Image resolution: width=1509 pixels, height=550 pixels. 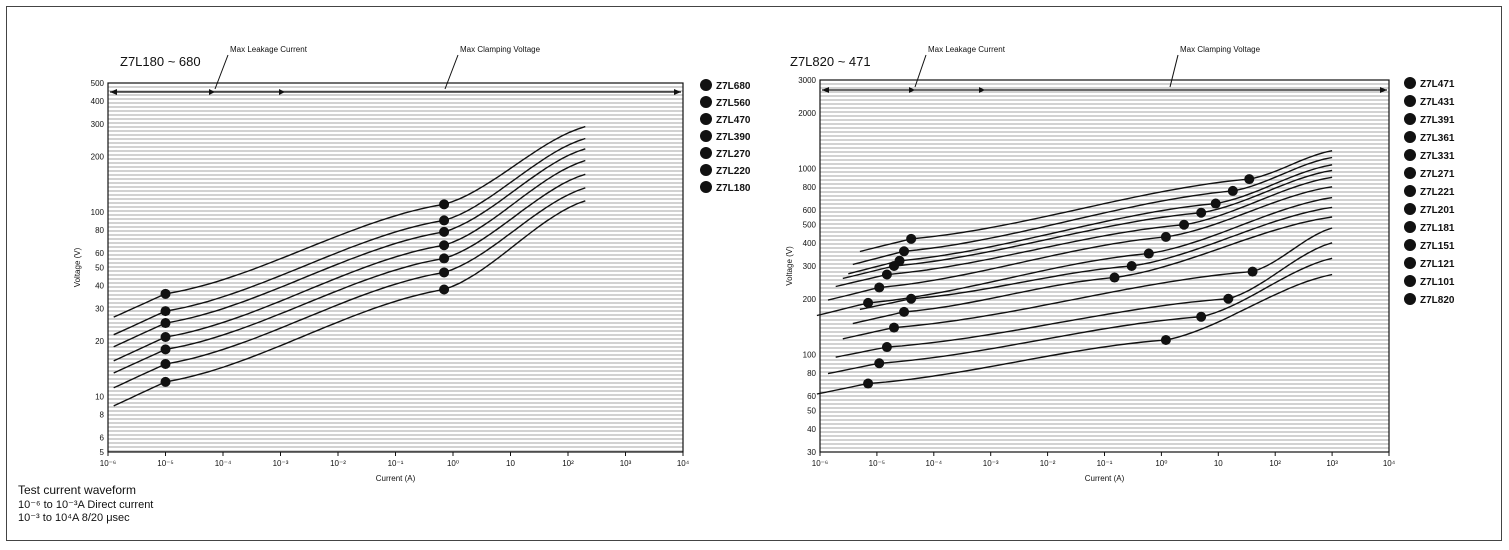 I want to click on x-tick-label: 10², so click(x=568, y=463).